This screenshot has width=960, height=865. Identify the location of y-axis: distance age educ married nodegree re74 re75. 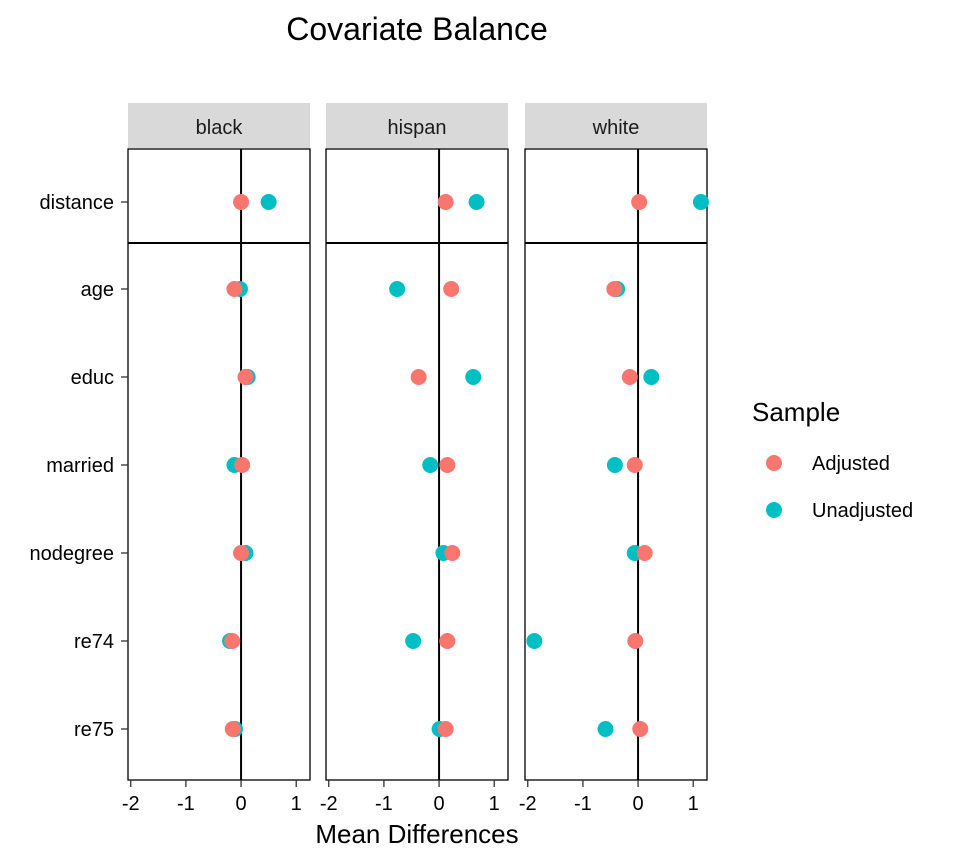
(78, 466).